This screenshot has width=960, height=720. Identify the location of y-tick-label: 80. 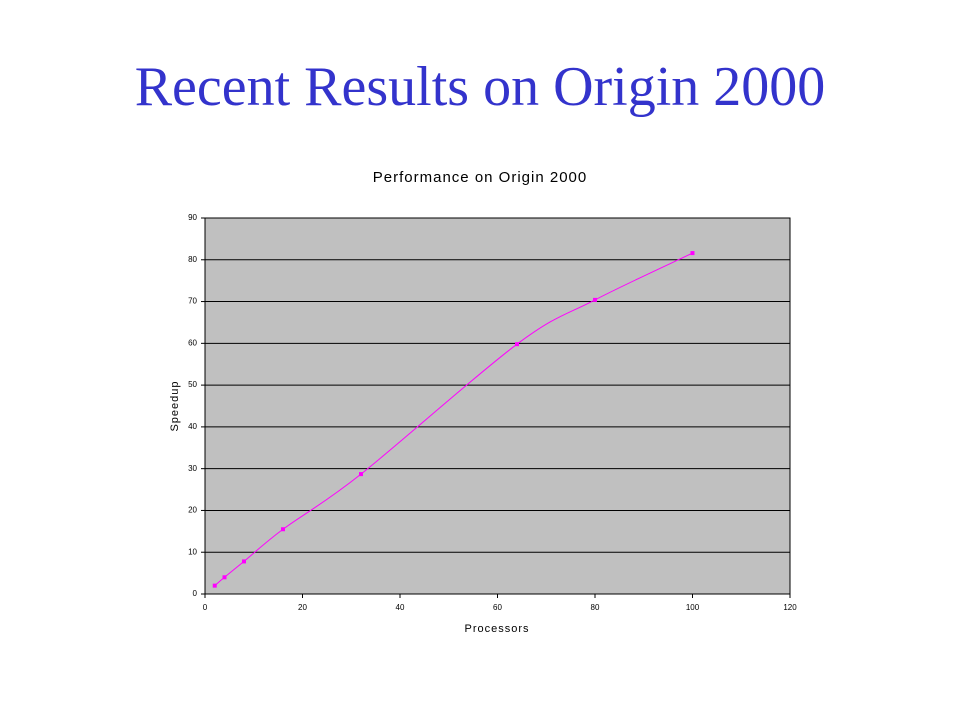
(192, 259).